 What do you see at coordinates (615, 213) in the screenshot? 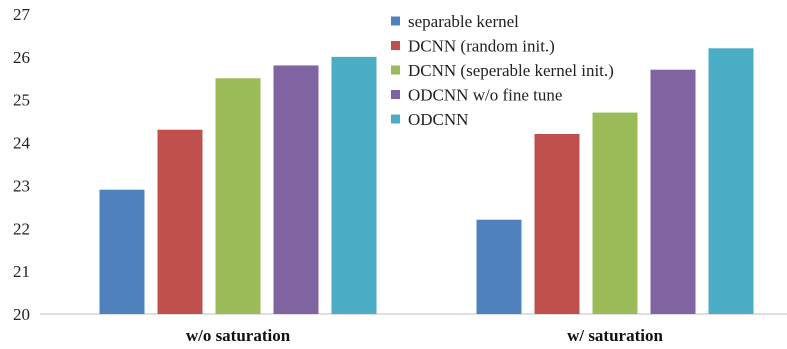
I see `bar-3-with-saturation` at bounding box center [615, 213].